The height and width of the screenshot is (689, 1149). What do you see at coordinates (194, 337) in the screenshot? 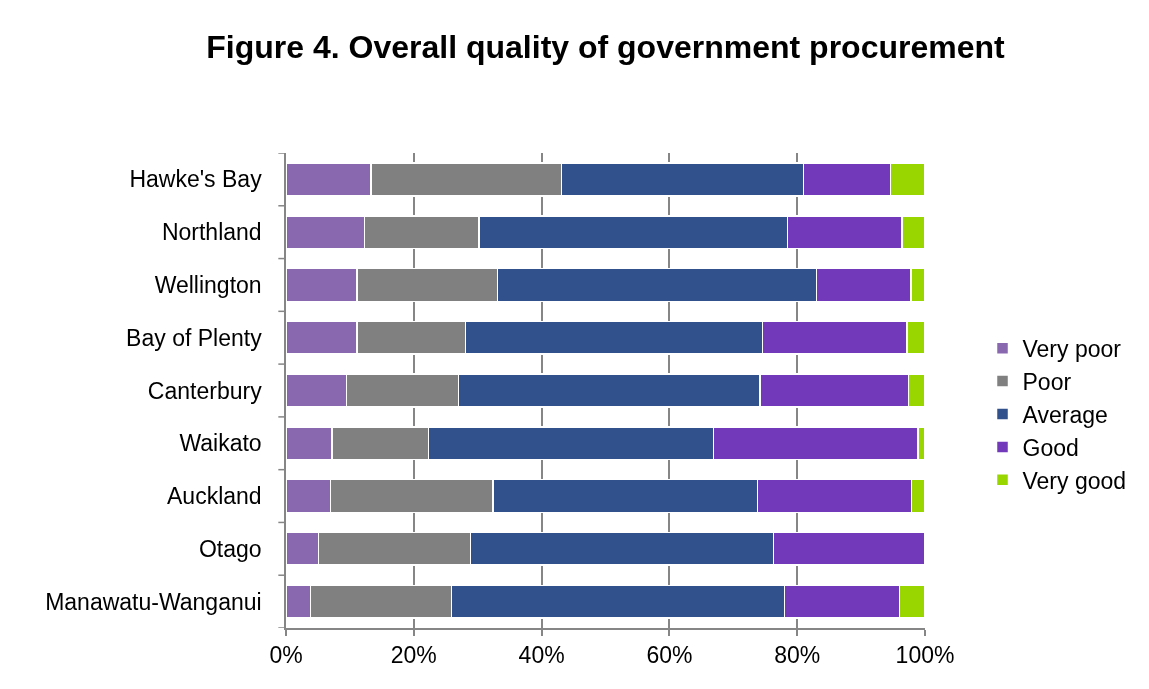
I see `y-tick-label: Bay of Plenty` at bounding box center [194, 337].